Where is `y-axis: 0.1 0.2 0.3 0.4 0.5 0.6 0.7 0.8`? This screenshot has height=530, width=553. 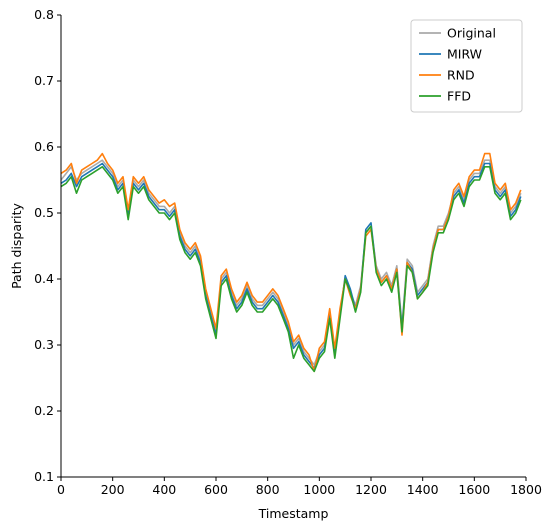 y-axis: 0.1 0.2 0.3 0.4 0.5 0.6 0.7 0.8 is located at coordinates (48, 245).